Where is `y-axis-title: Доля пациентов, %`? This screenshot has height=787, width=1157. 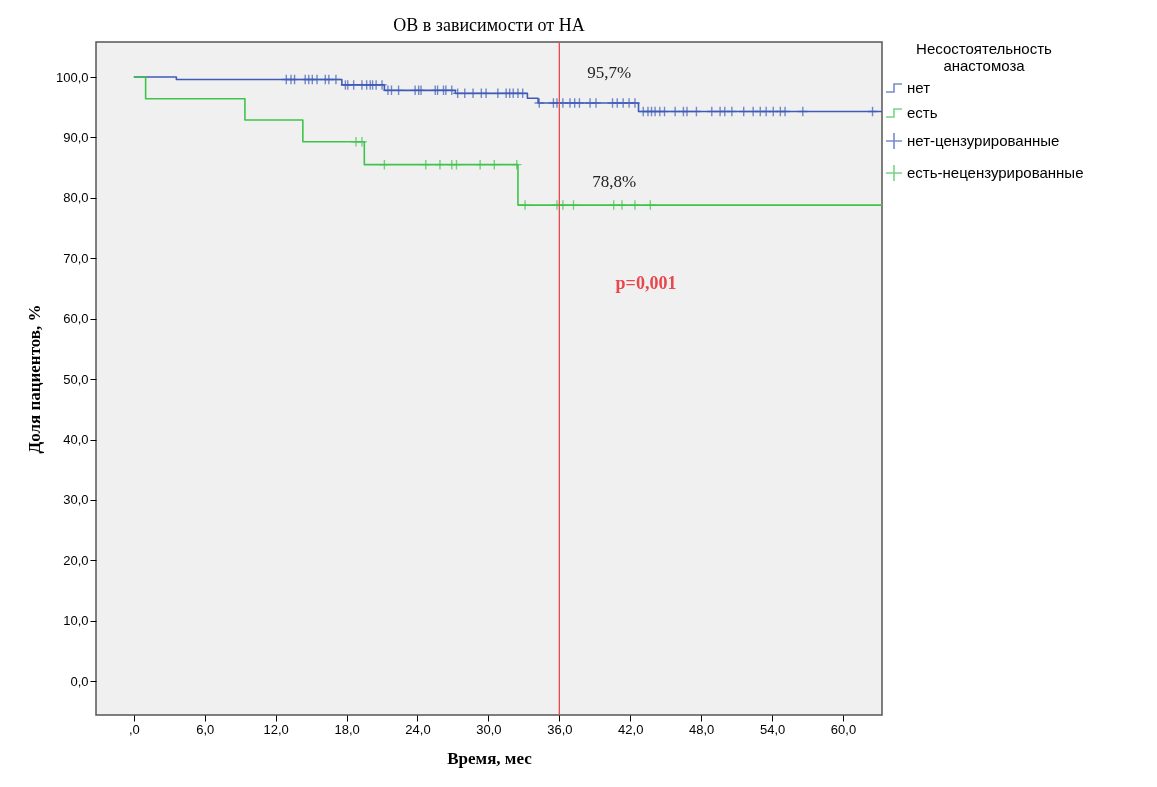 y-axis-title: Доля пациентов, % is located at coordinates (34, 379).